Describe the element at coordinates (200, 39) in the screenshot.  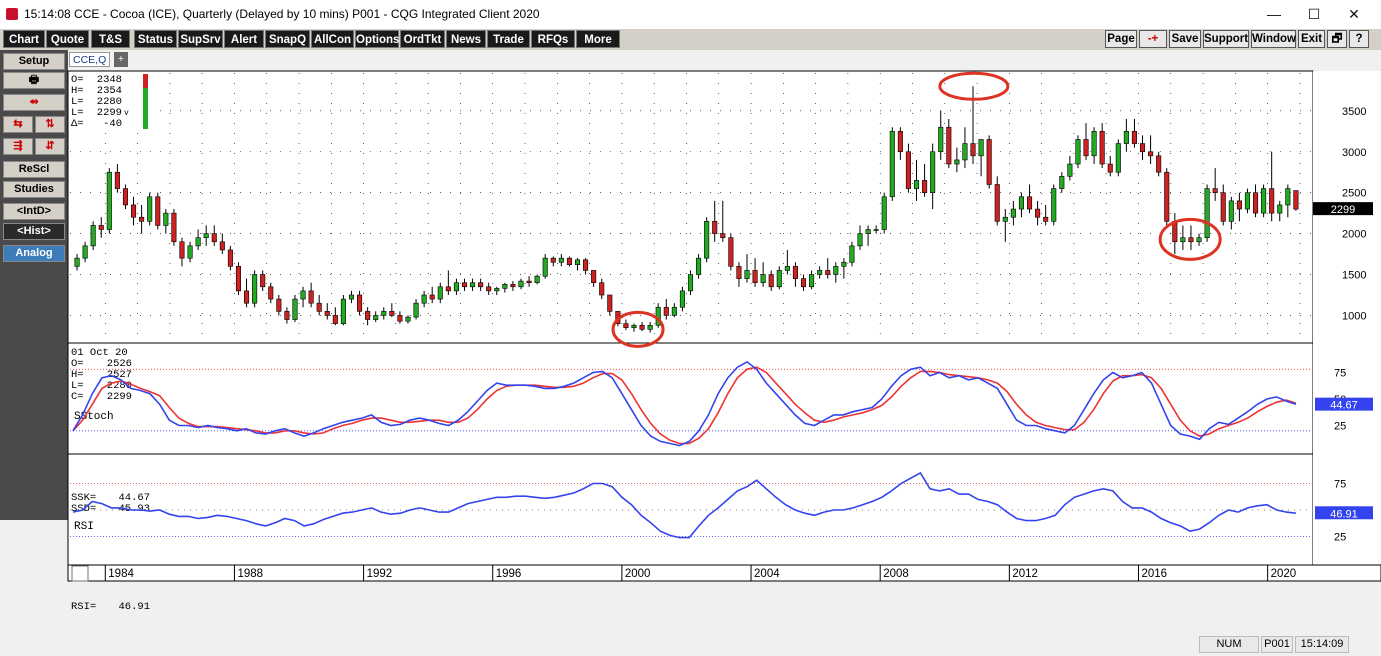
I see `menu-supsrv-button: SupSrv` at that location.